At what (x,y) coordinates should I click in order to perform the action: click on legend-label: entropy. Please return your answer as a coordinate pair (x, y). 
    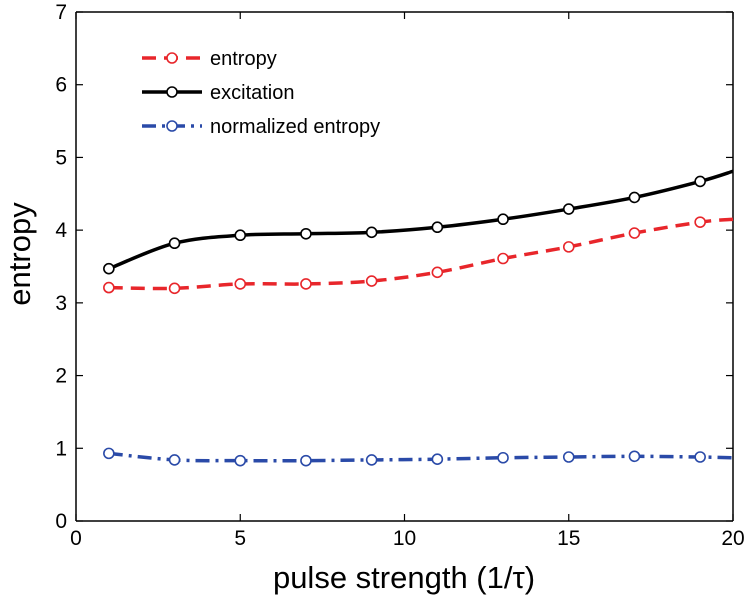
    Looking at the image, I should click on (243, 59).